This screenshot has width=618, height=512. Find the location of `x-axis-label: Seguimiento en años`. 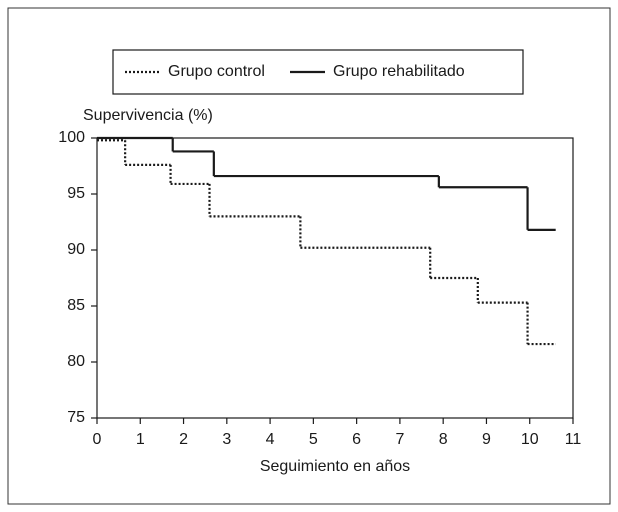

x-axis-label: Seguimiento en años is located at coordinates (335, 466).